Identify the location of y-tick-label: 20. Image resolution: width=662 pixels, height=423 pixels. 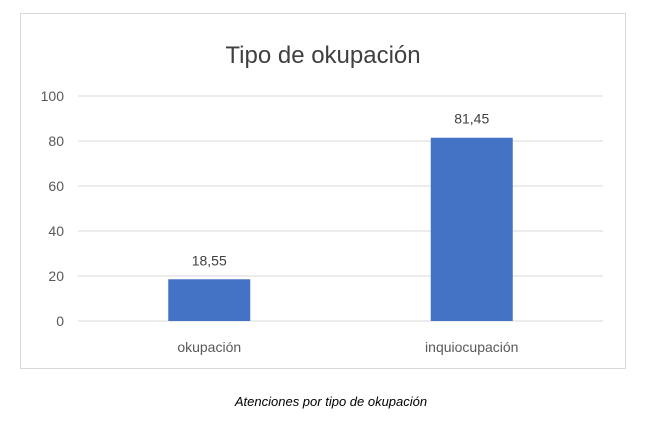
(56, 276).